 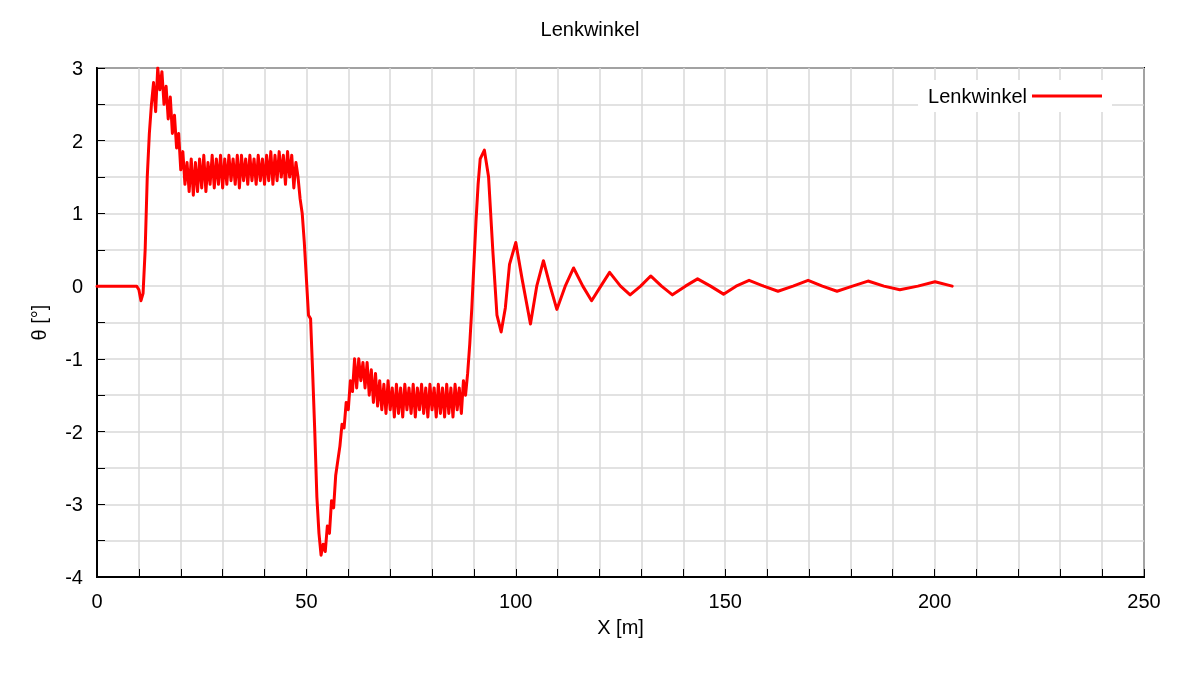 I want to click on y-axis-title: θ [°], so click(x=39, y=322).